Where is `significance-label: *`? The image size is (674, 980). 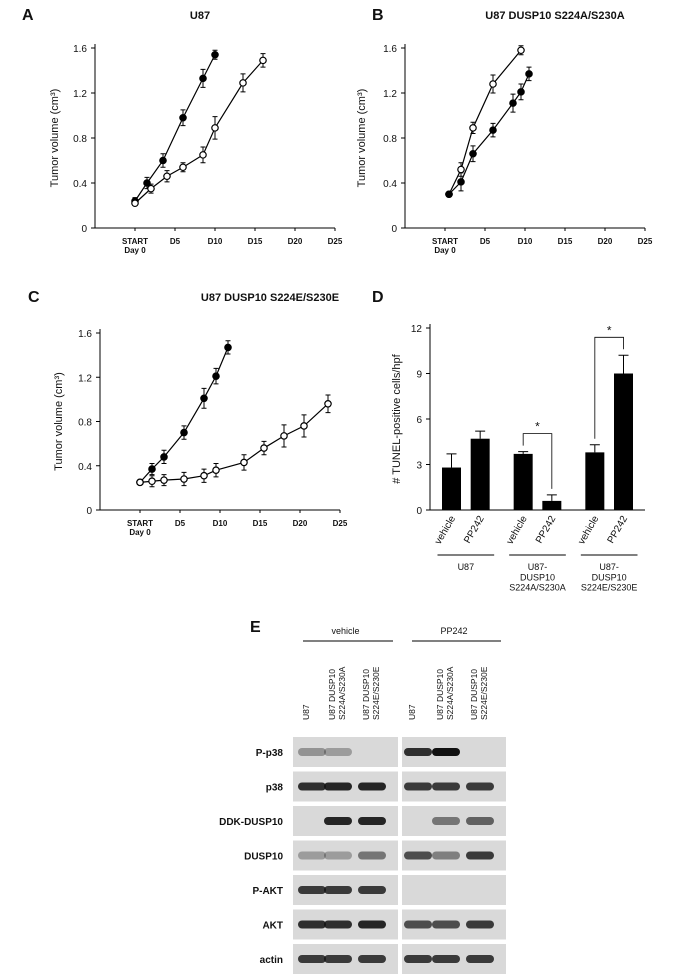 significance-label: * is located at coordinates (609, 330).